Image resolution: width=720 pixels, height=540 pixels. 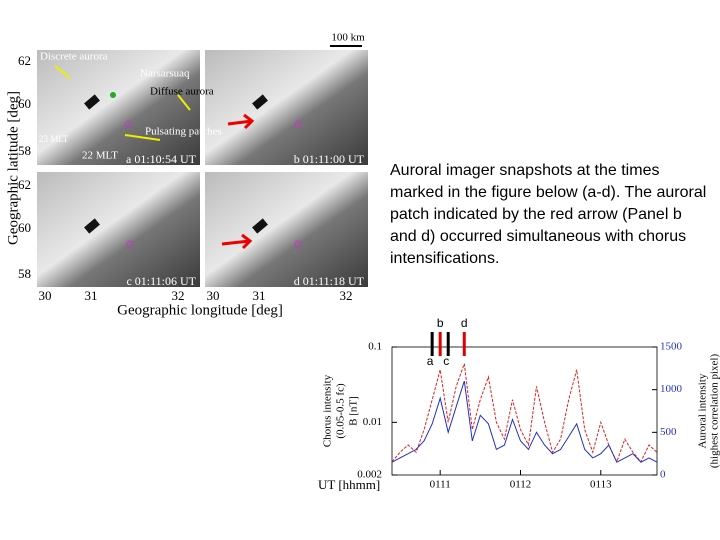 I want to click on y-tick-label: 0.002, so click(x=369, y=475).